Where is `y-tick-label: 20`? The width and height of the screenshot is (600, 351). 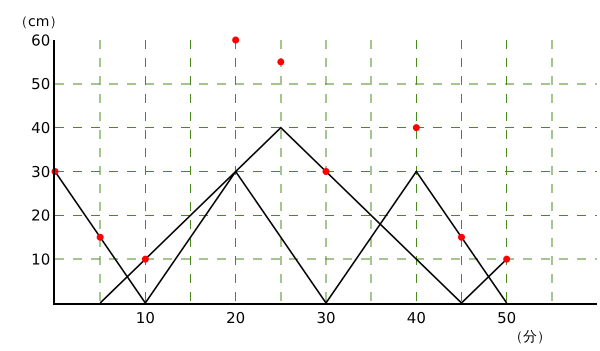
y-tick-label: 20 is located at coordinates (40, 215).